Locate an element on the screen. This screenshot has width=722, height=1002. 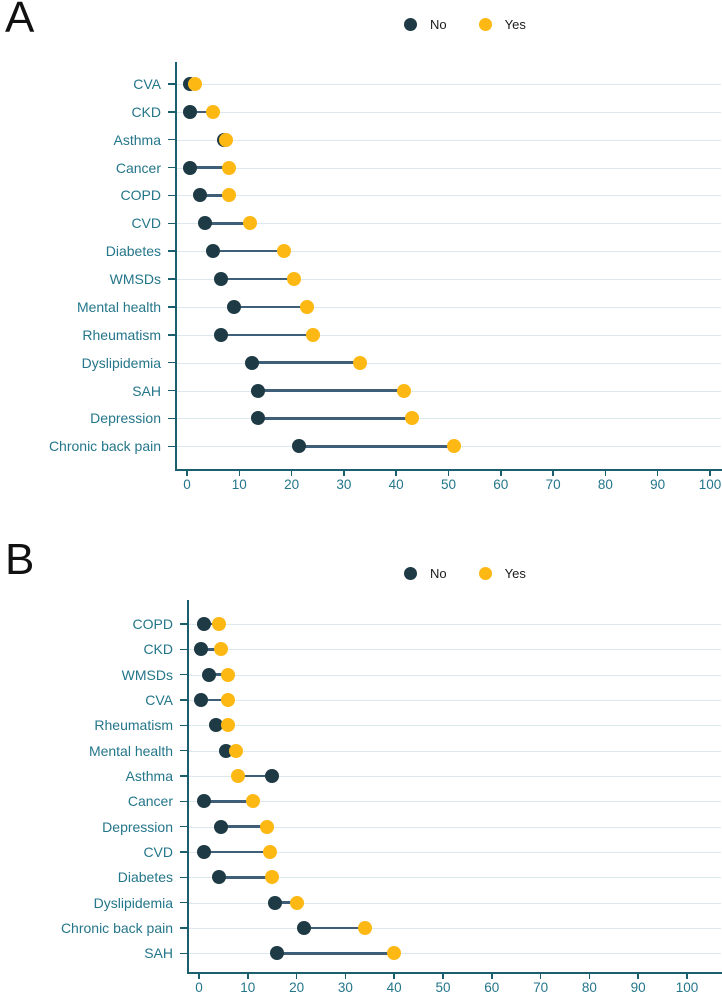
category-label: SAH is located at coordinates (146, 390).